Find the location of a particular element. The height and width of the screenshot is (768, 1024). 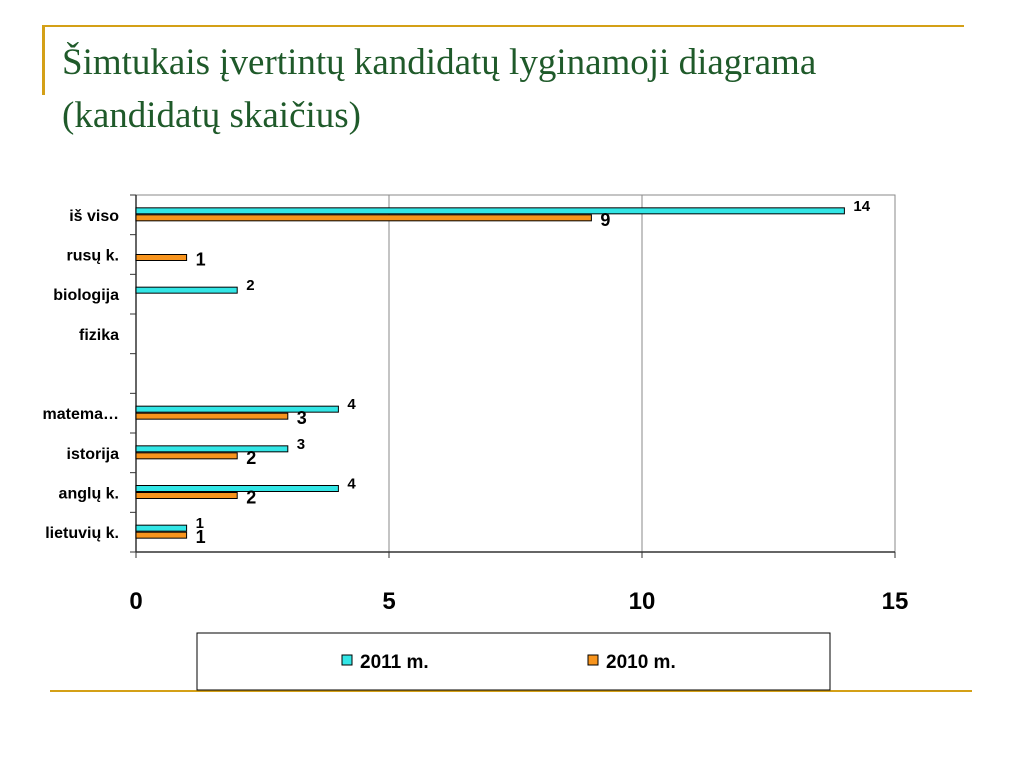

legend-label: 2011 m. is located at coordinates (394, 662).